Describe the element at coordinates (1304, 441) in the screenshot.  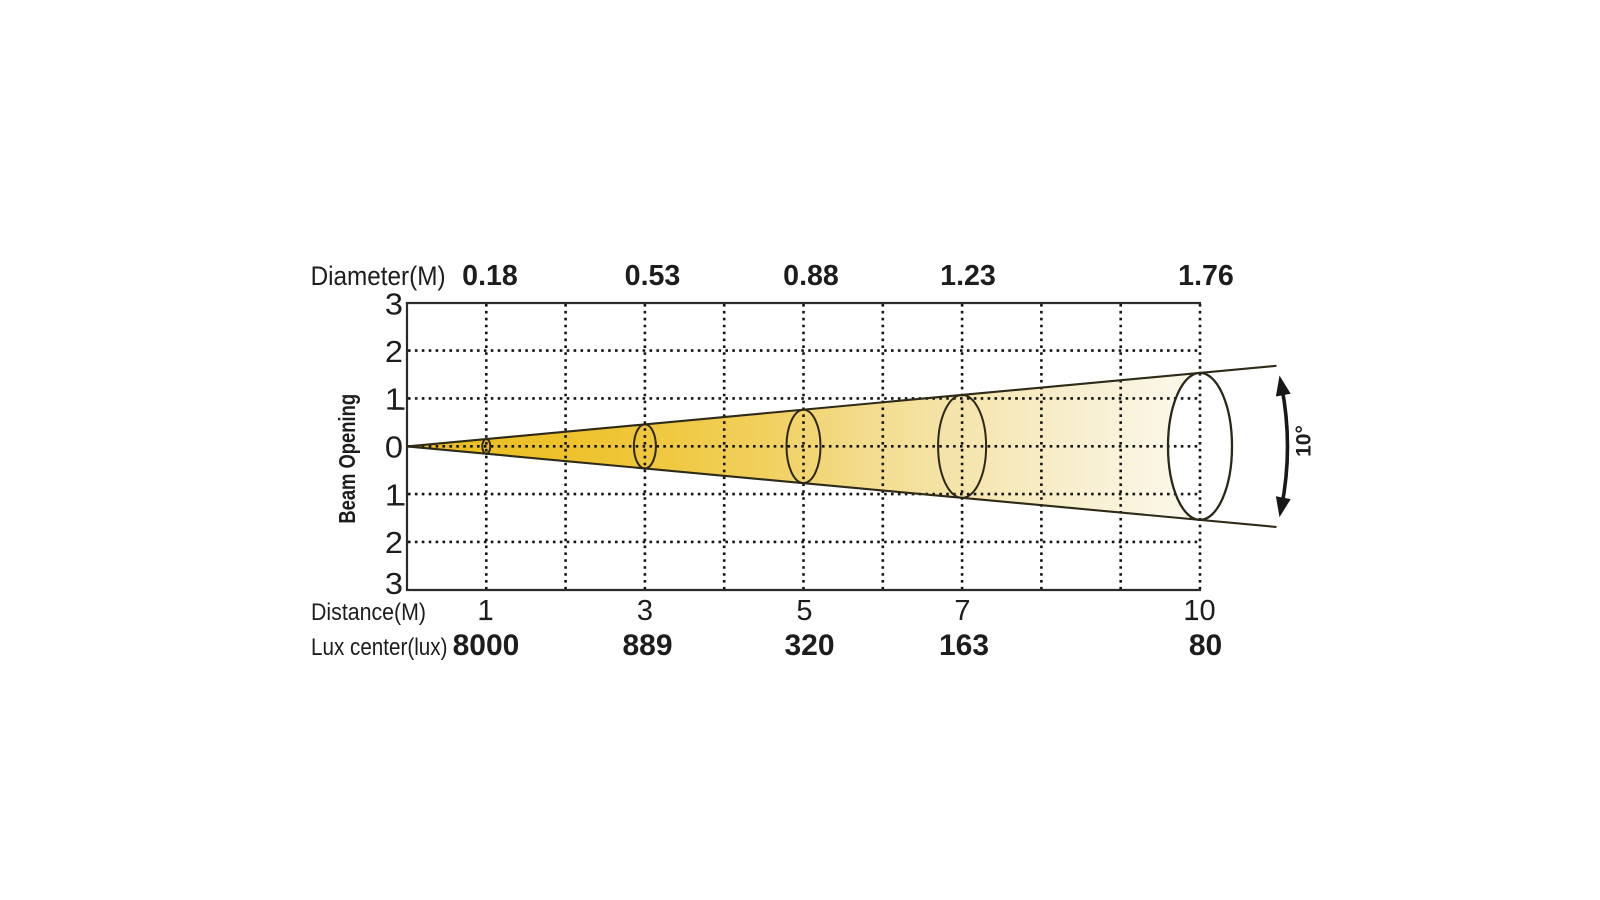
I see `svg-text: 10°` at that location.